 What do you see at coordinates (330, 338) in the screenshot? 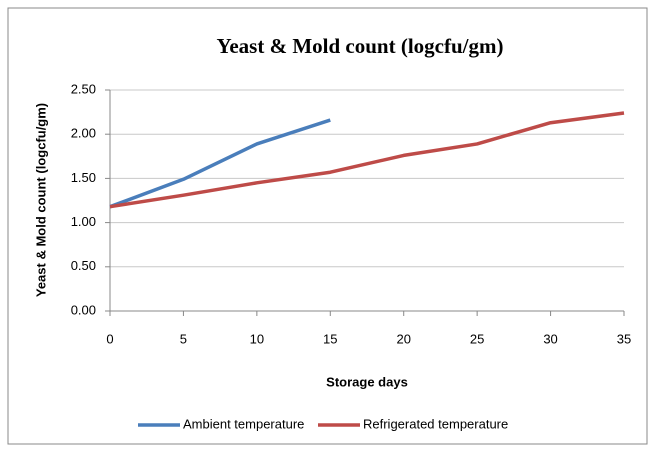
I see `x-tick-label: 15` at bounding box center [330, 338].